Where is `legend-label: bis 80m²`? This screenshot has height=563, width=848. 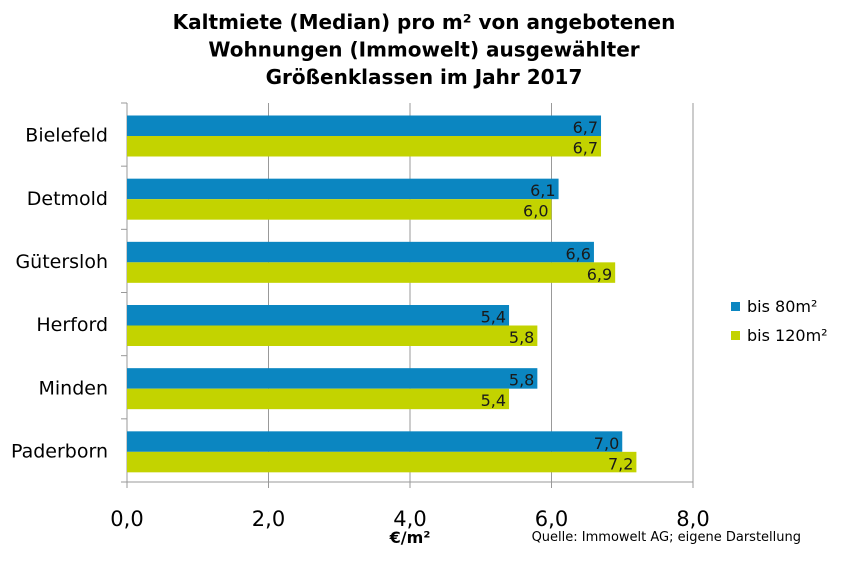 legend-label: bis 80m² is located at coordinates (782, 306).